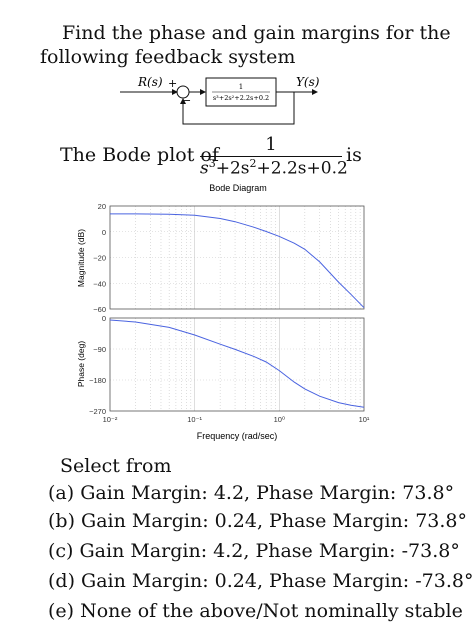 The image size is (474, 641). What do you see at coordinates (212, 163) in the screenshot?
I see `exponent-3: 3` at bounding box center [212, 163].